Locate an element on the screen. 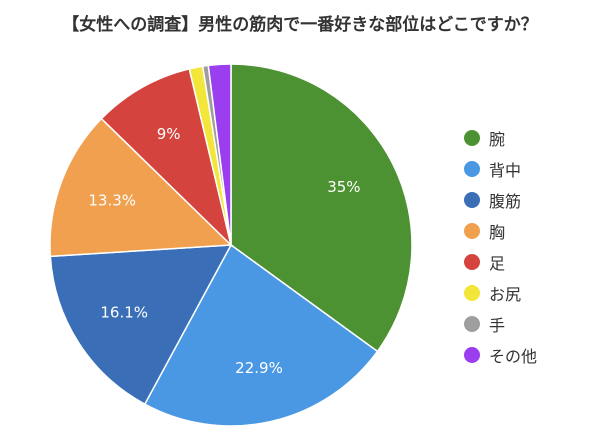 The width and height of the screenshot is (600, 437). legend-label: 腹筋 is located at coordinates (505, 201).